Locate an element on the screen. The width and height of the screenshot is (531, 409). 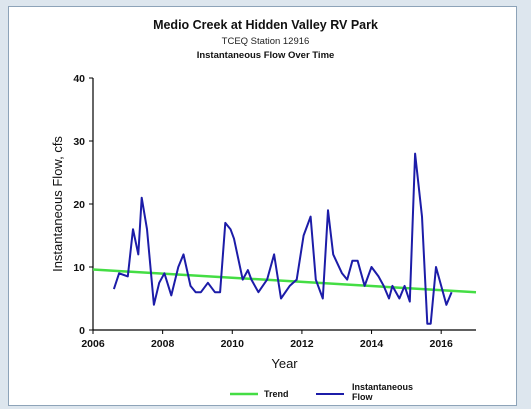
y-tick-label: 30 is located at coordinates (79, 142).